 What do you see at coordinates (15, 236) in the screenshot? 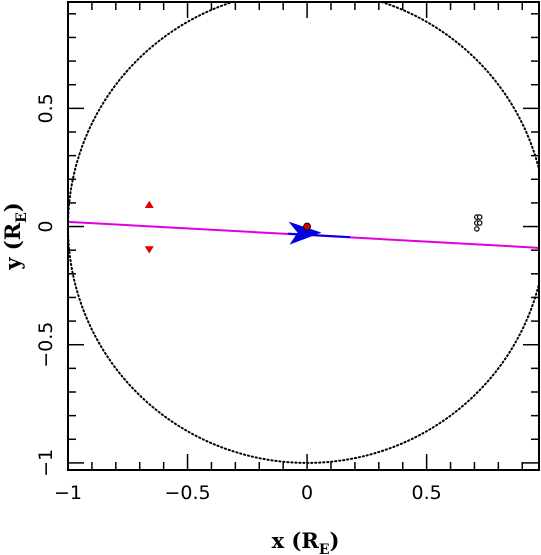
I see `y-axis-title: y (RE)` at bounding box center [15, 236].